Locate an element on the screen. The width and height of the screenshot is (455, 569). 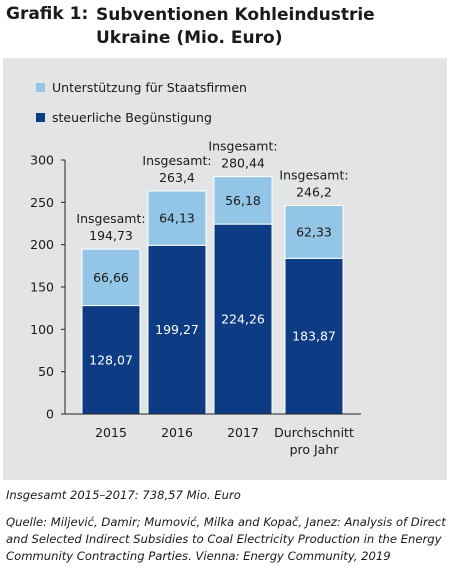
data-label: 199,27 is located at coordinates (177, 329).